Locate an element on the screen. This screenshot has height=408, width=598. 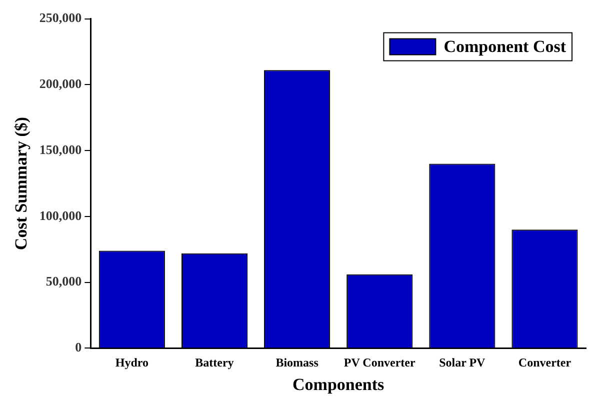
x-axis-title: Components is located at coordinates (338, 384).